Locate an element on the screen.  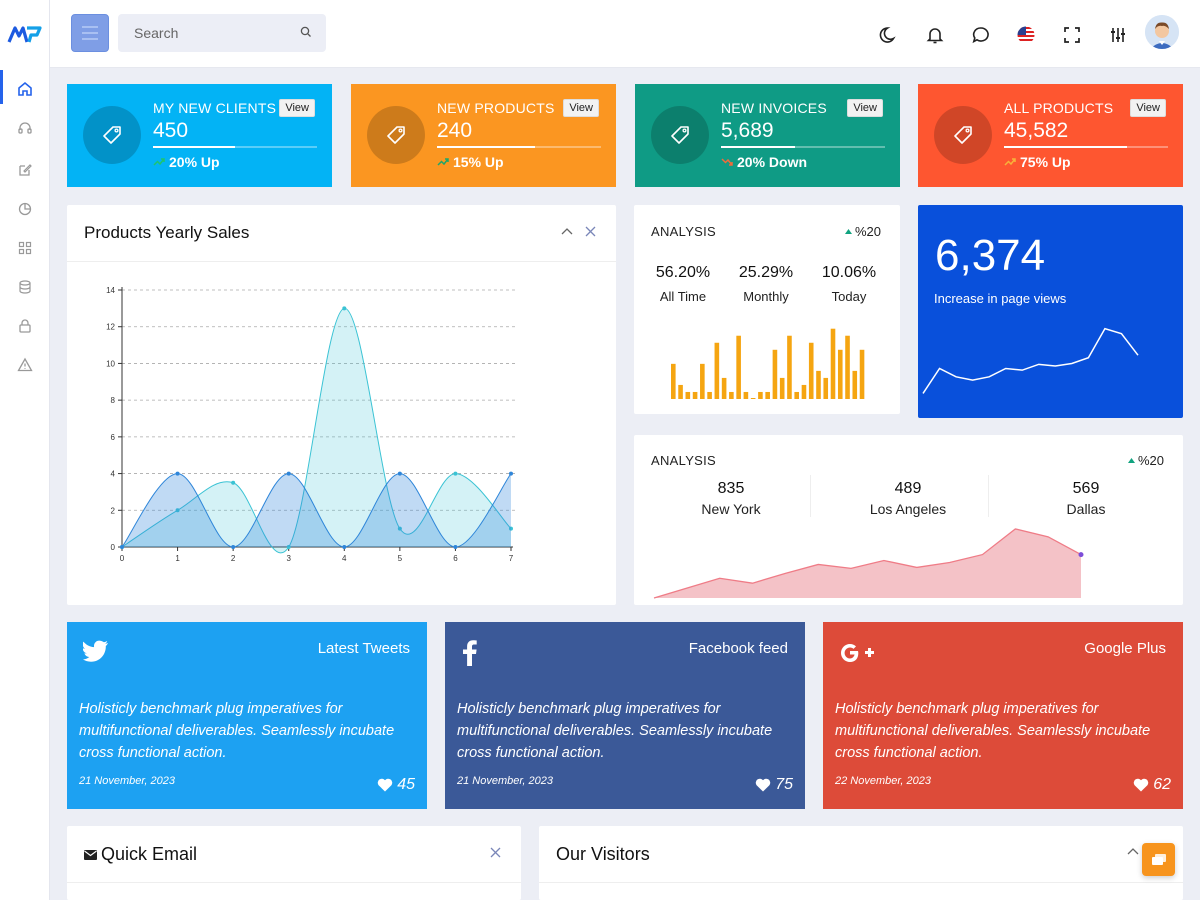
social-title: Facebook feed is located at coordinates (738, 648).